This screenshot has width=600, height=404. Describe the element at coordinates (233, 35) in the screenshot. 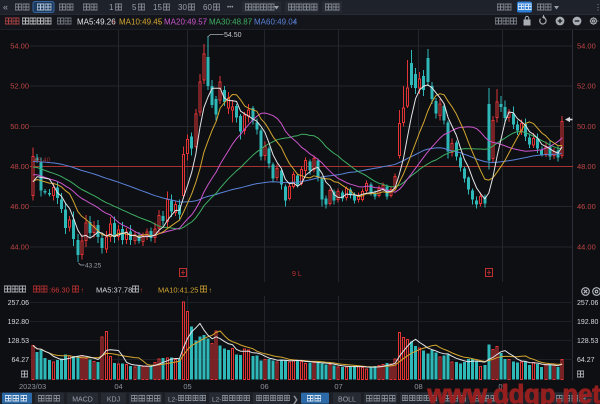

I see `svg-text: 54.50` at that location.